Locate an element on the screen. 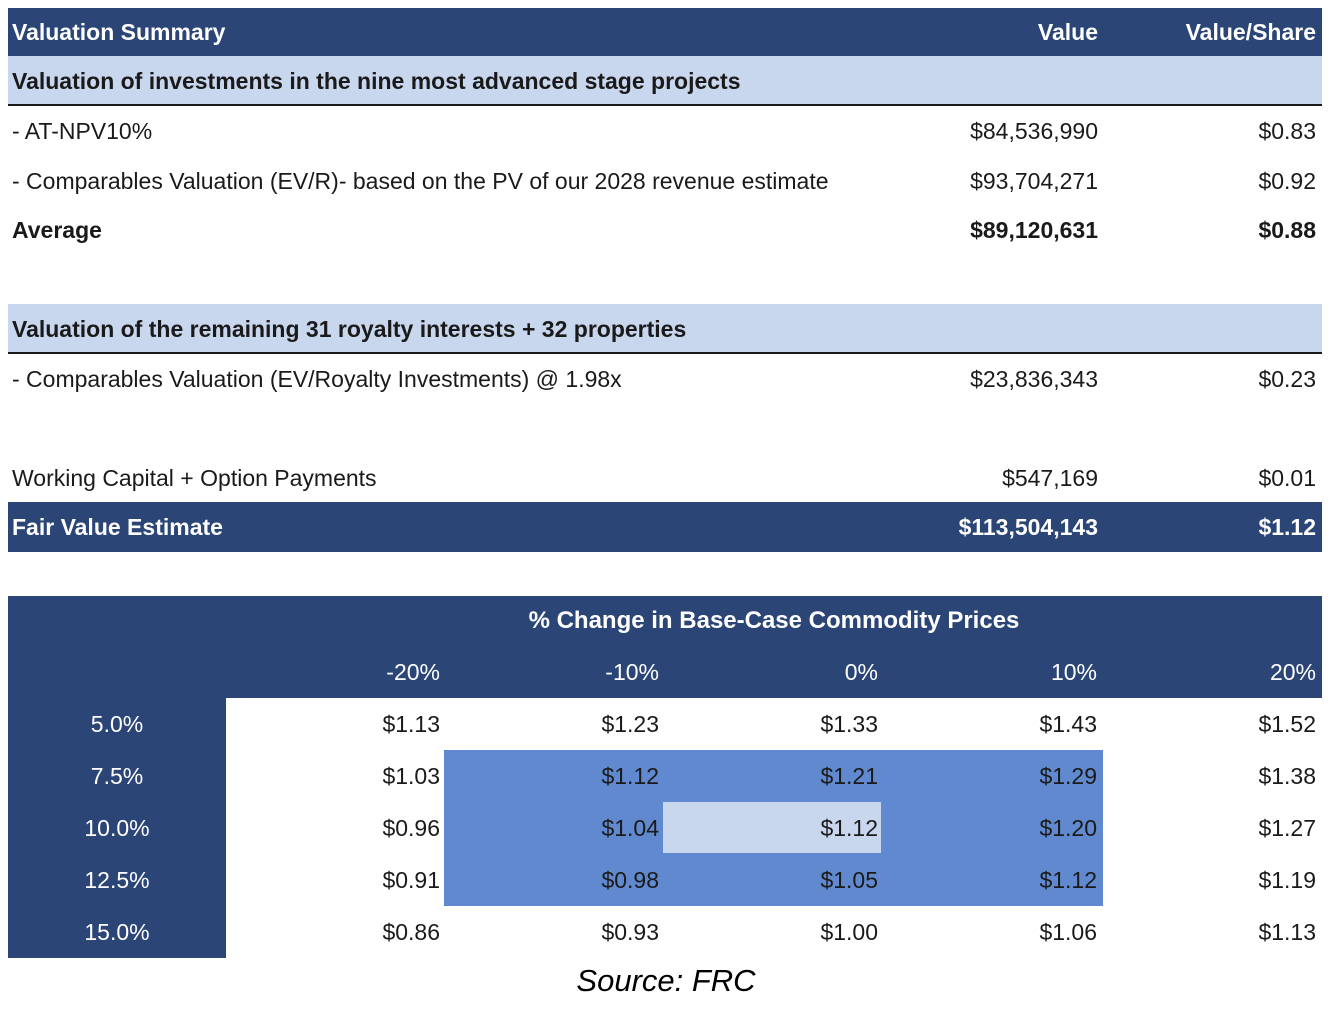 The height and width of the screenshot is (1012, 1332). sensitivity-cell: $0.91 is located at coordinates (411, 880).